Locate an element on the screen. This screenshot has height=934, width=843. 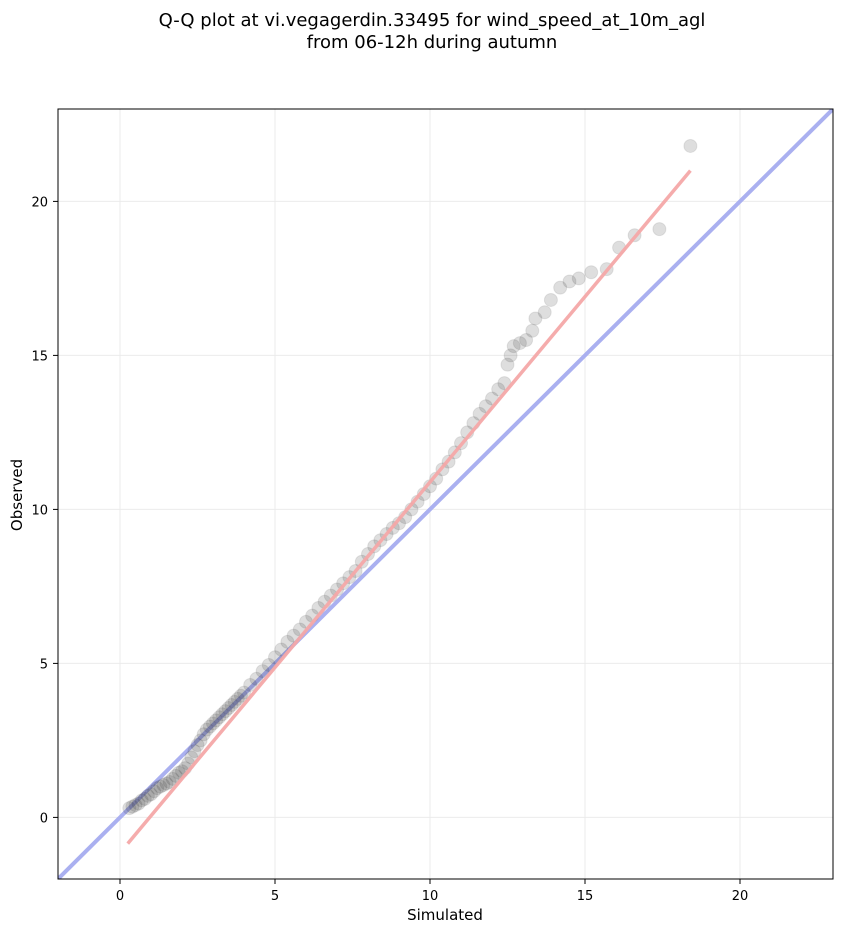
y-tick-label: 10 is located at coordinates (39, 510).